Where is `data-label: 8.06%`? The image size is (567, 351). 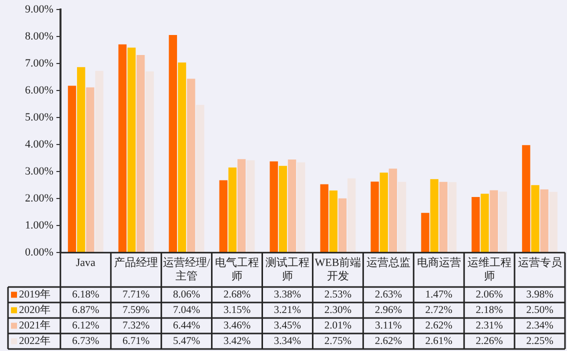
data-label: 8.06% is located at coordinates (186, 295).